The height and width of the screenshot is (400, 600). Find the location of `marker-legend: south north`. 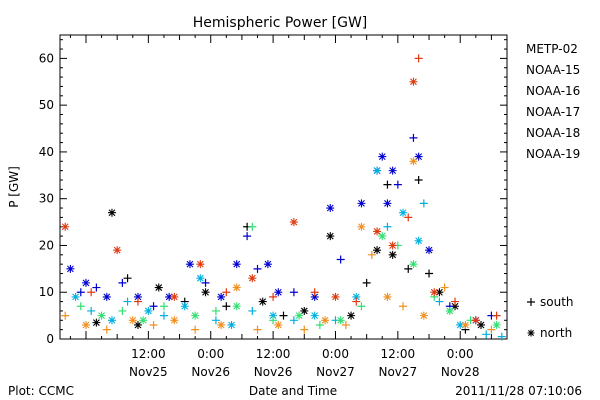

marker-legend: south north is located at coordinates (550, 317).